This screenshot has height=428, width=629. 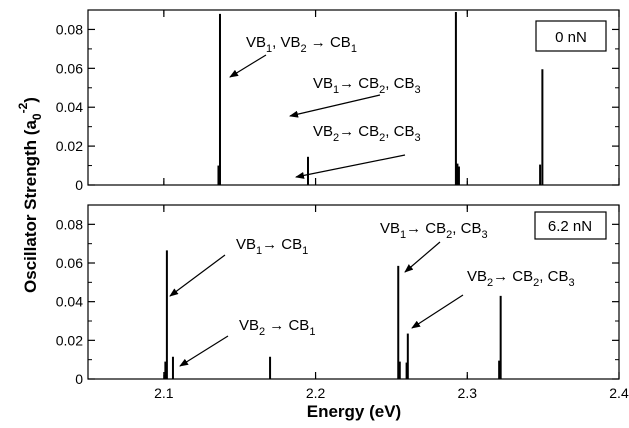 What do you see at coordinates (69, 146) in the screenshot?
I see `y-tick-label-top: 0.02` at bounding box center [69, 146].